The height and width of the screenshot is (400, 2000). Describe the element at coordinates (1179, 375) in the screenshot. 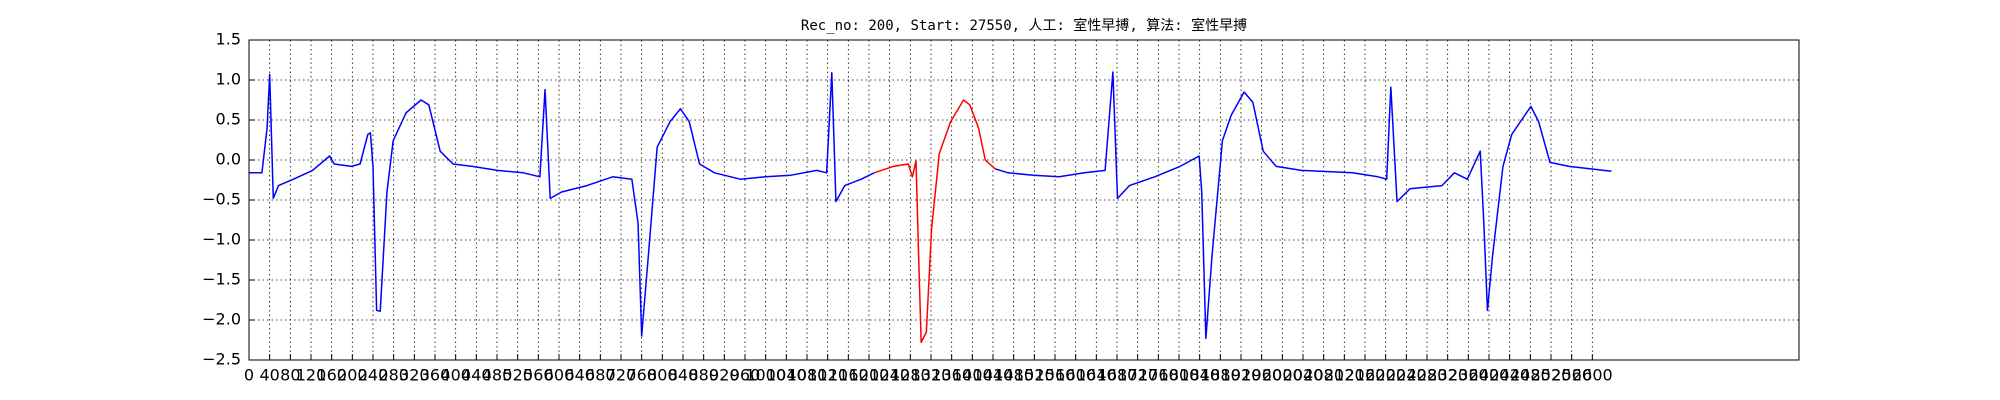

I see `x-tick-label: 1800` at that location.